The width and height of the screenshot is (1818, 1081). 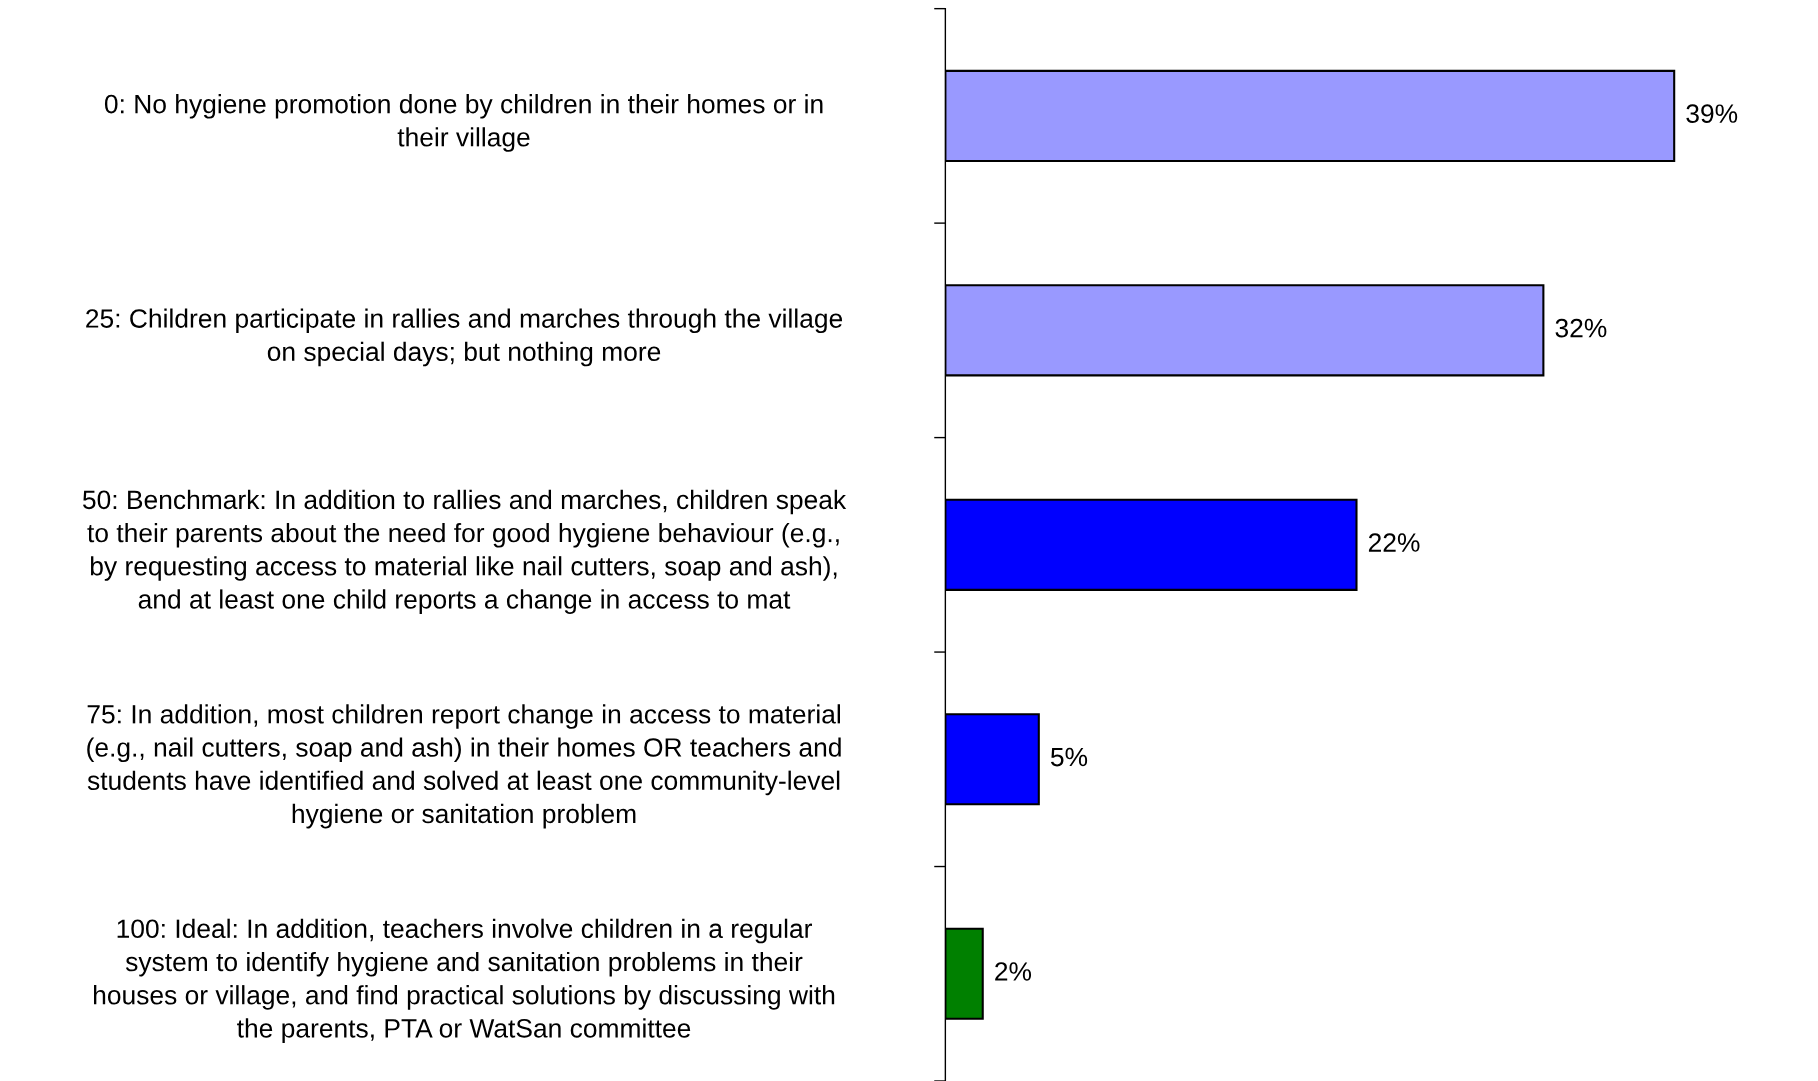 I want to click on y-tick-label: 50: Benchmark: In addition to rallies and marches, children speak to their parents about the need for good hygiene behaviour (e.g., by requesting access to material like nail cutters, soap and ash), and at least one child reports a change in access to mat, so click(x=464, y=551).